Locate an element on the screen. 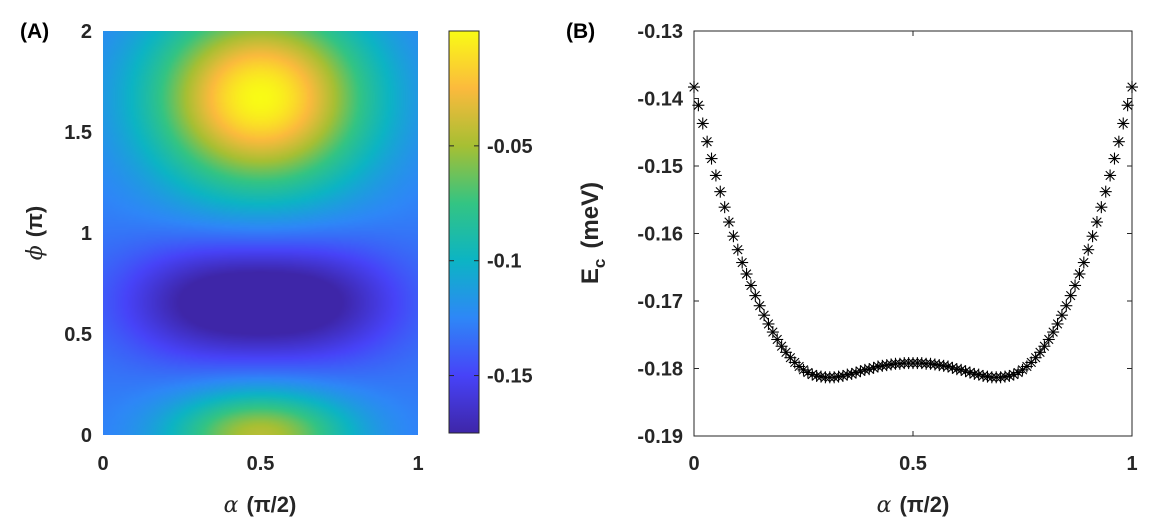  line-xlabel-symbol: α is located at coordinates (884, 505).